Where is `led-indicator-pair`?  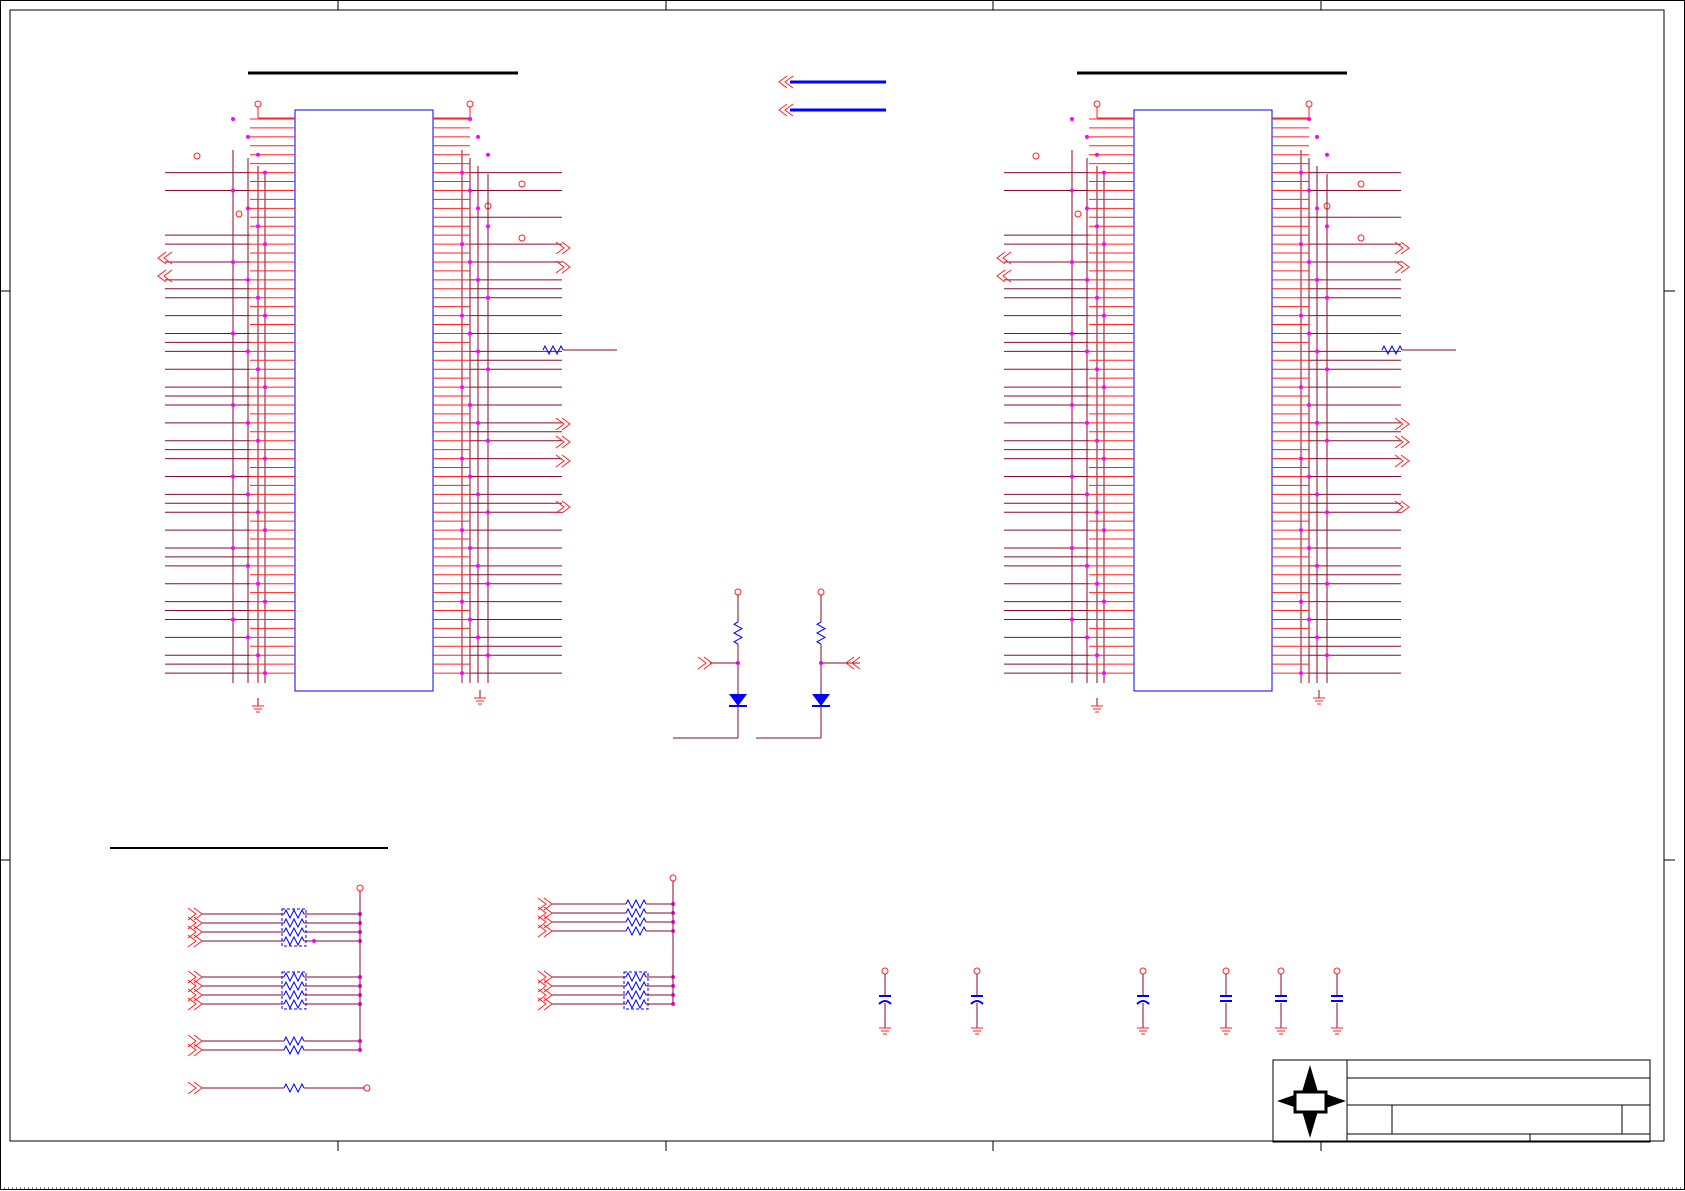
led-indicator-pair is located at coordinates (767, 663).